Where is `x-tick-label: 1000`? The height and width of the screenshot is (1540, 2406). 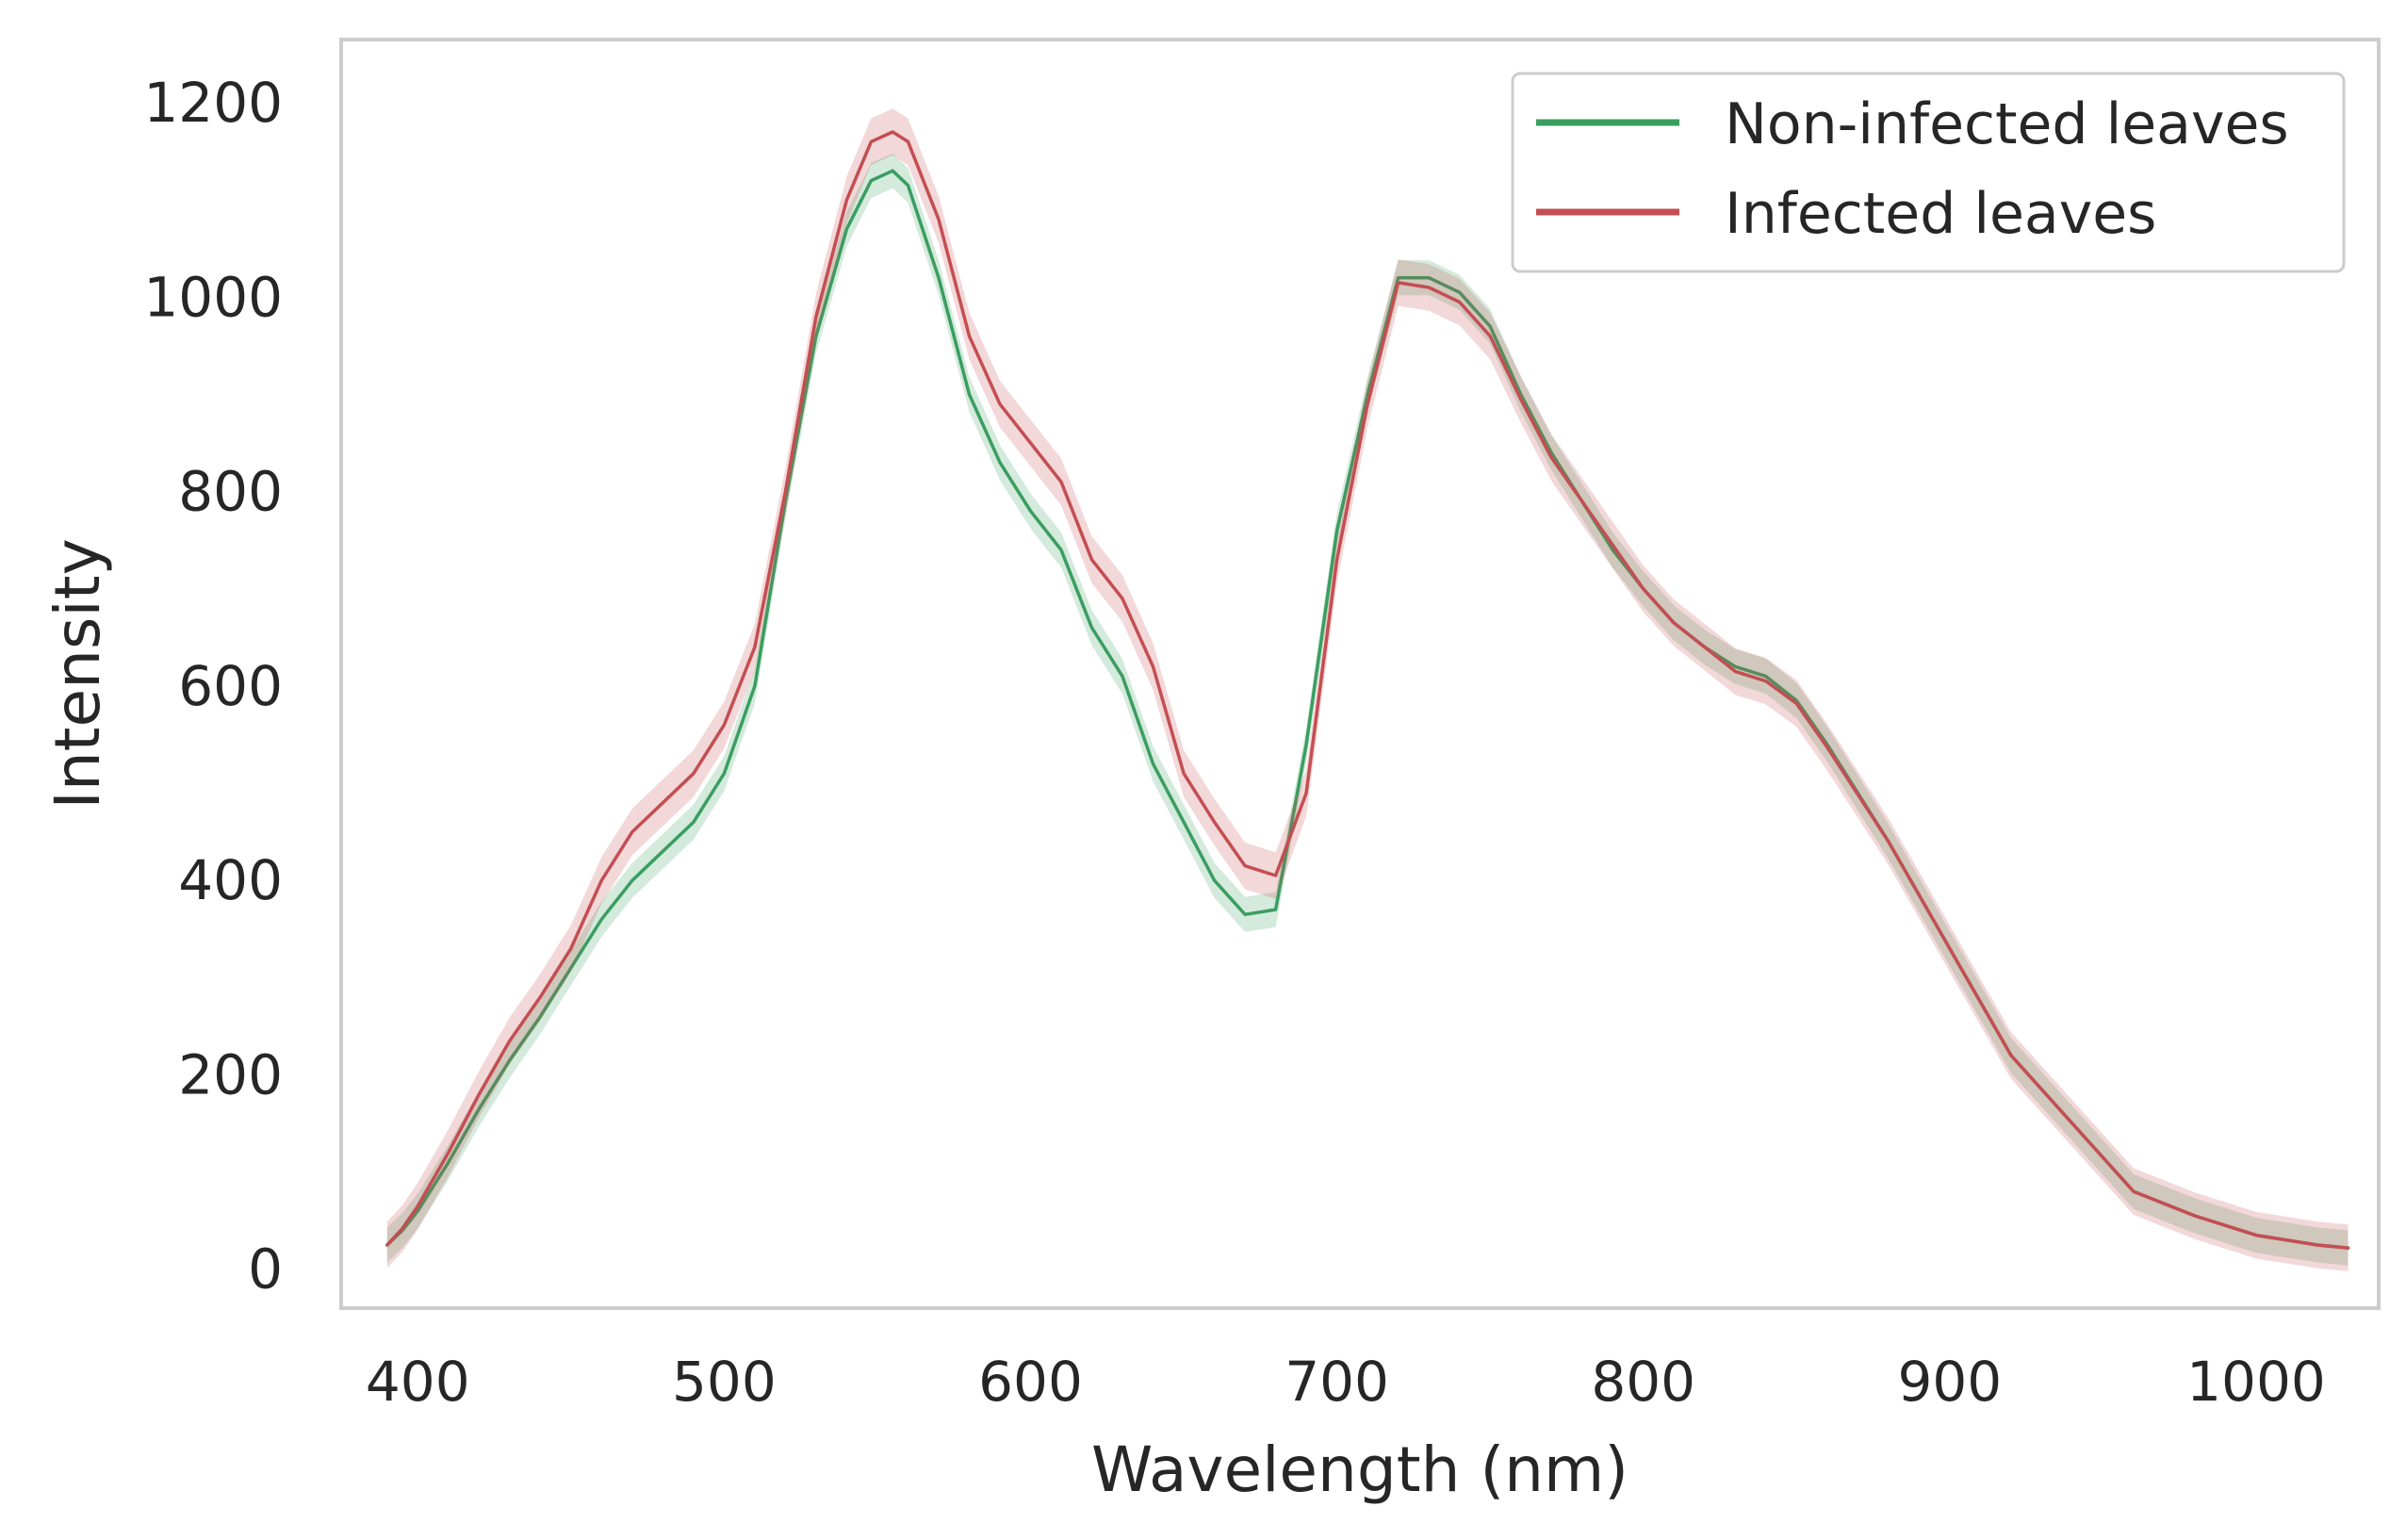
x-tick-label: 1000 is located at coordinates (2256, 1382).